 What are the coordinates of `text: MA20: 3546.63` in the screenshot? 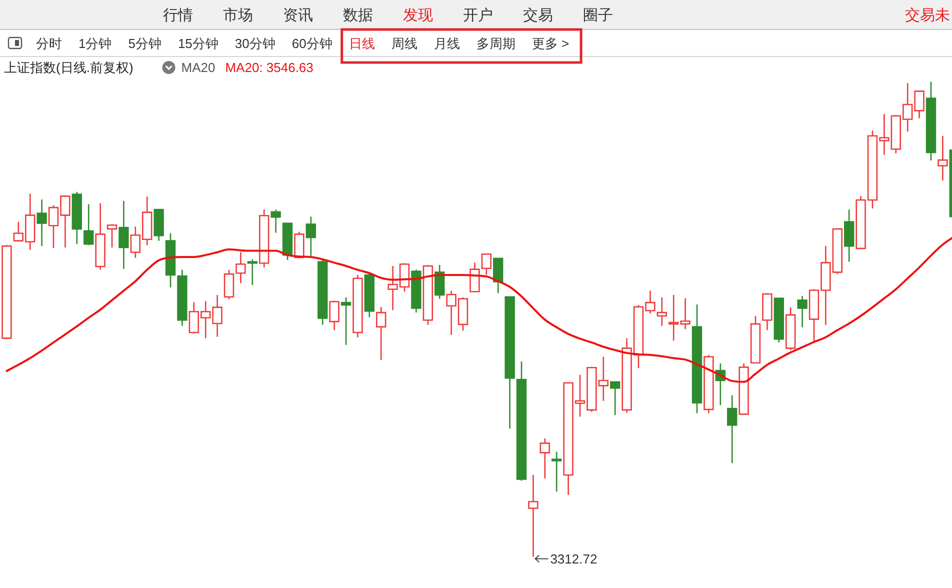 It's located at (269, 67).